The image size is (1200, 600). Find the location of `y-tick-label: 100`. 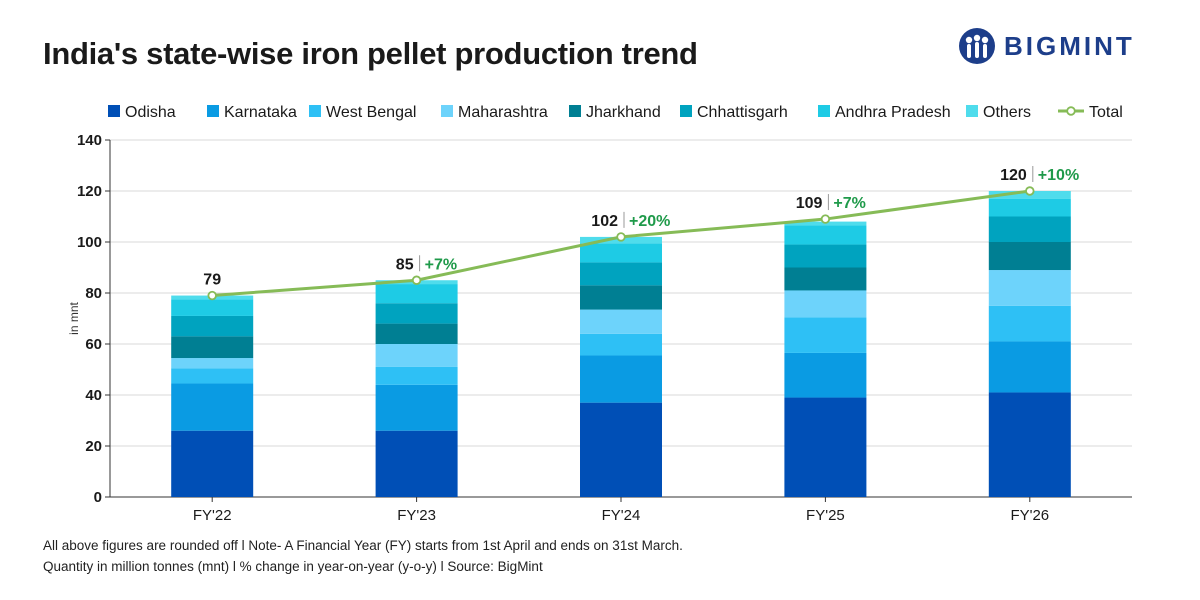

y-tick-label: 100 is located at coordinates (89, 242).